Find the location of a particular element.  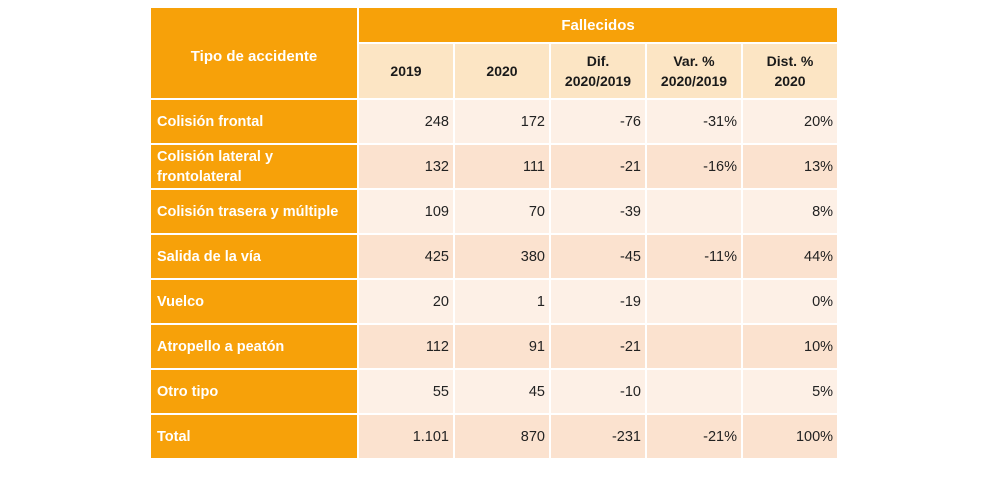

table-cell: 91 is located at coordinates (503, 347).